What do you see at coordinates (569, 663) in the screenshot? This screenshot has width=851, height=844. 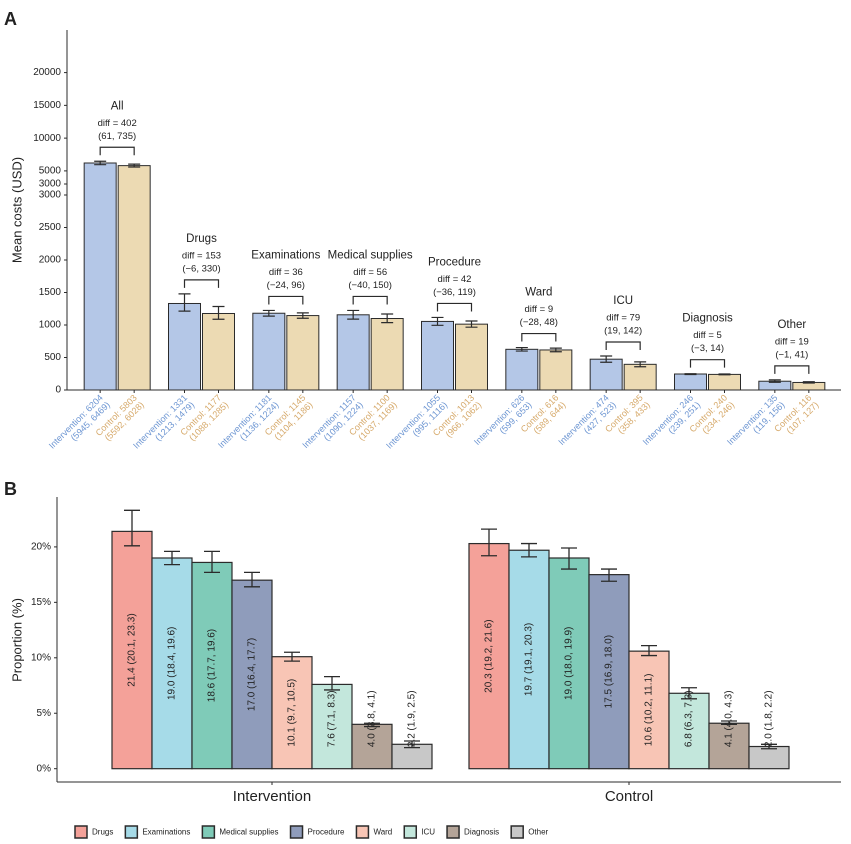 I see `value-label: 19.0 (18.0, 19.9)` at bounding box center [569, 663].